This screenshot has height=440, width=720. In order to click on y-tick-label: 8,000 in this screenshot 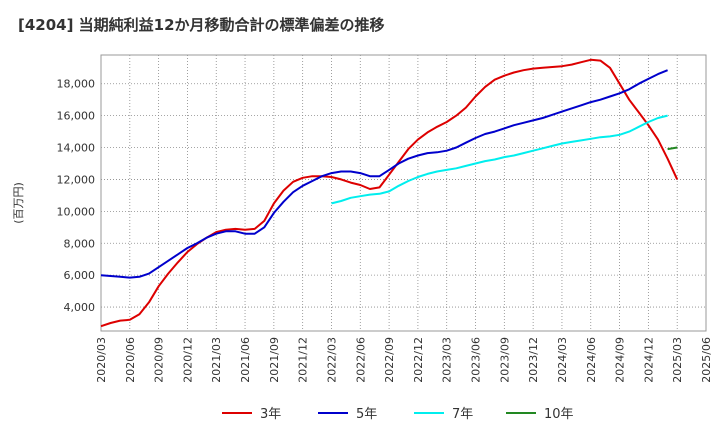, I will do `click(80, 243)`.